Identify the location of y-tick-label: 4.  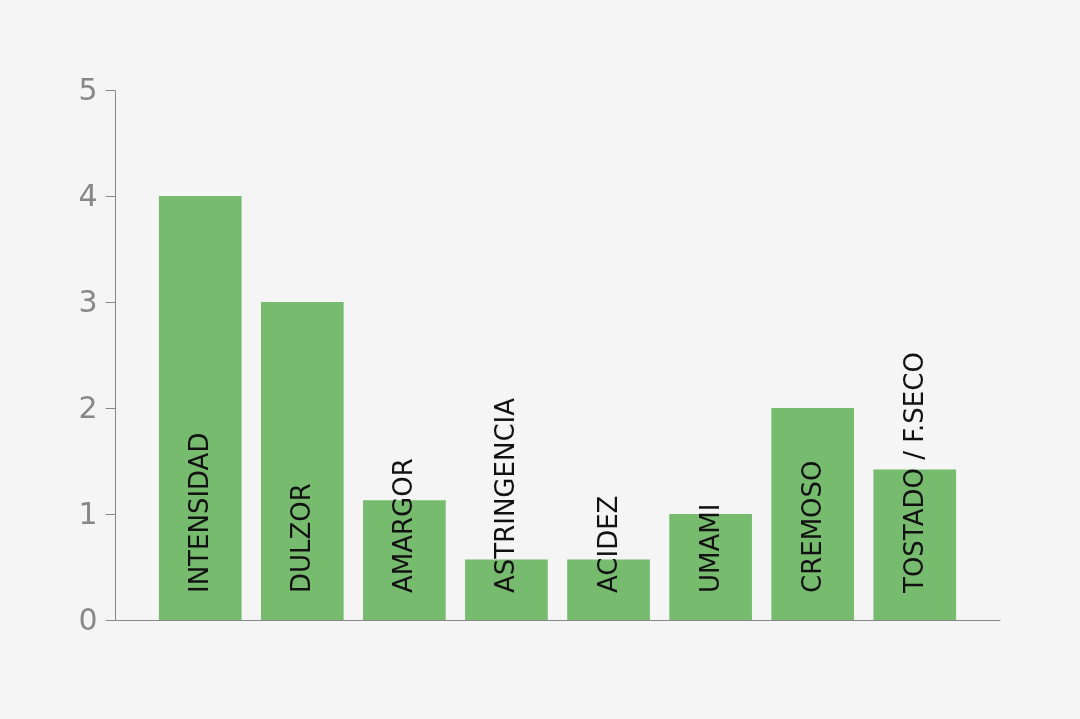
(88, 195).